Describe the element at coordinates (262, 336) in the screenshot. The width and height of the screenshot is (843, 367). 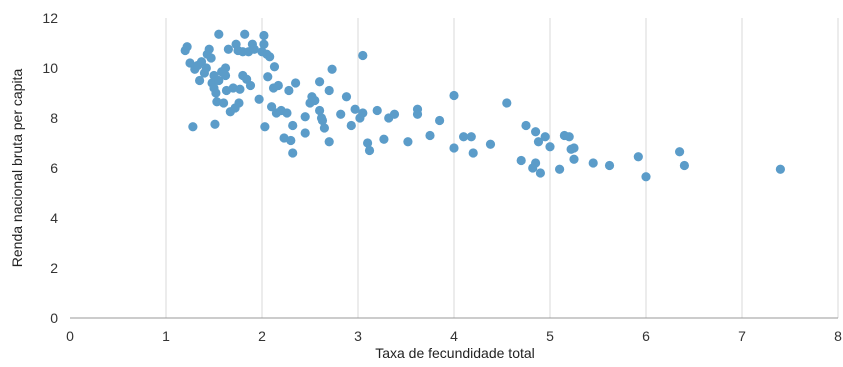
I see `x-tick-label: 2` at that location.